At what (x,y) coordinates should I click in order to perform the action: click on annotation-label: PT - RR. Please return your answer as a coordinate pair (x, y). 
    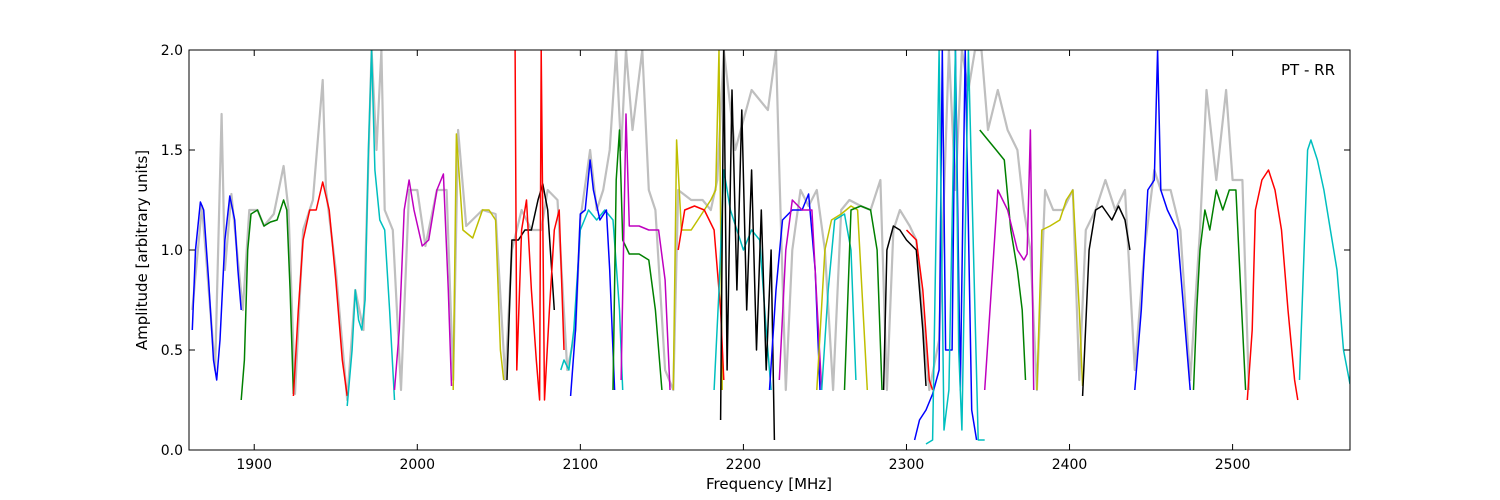
    Looking at the image, I should click on (1308, 70).